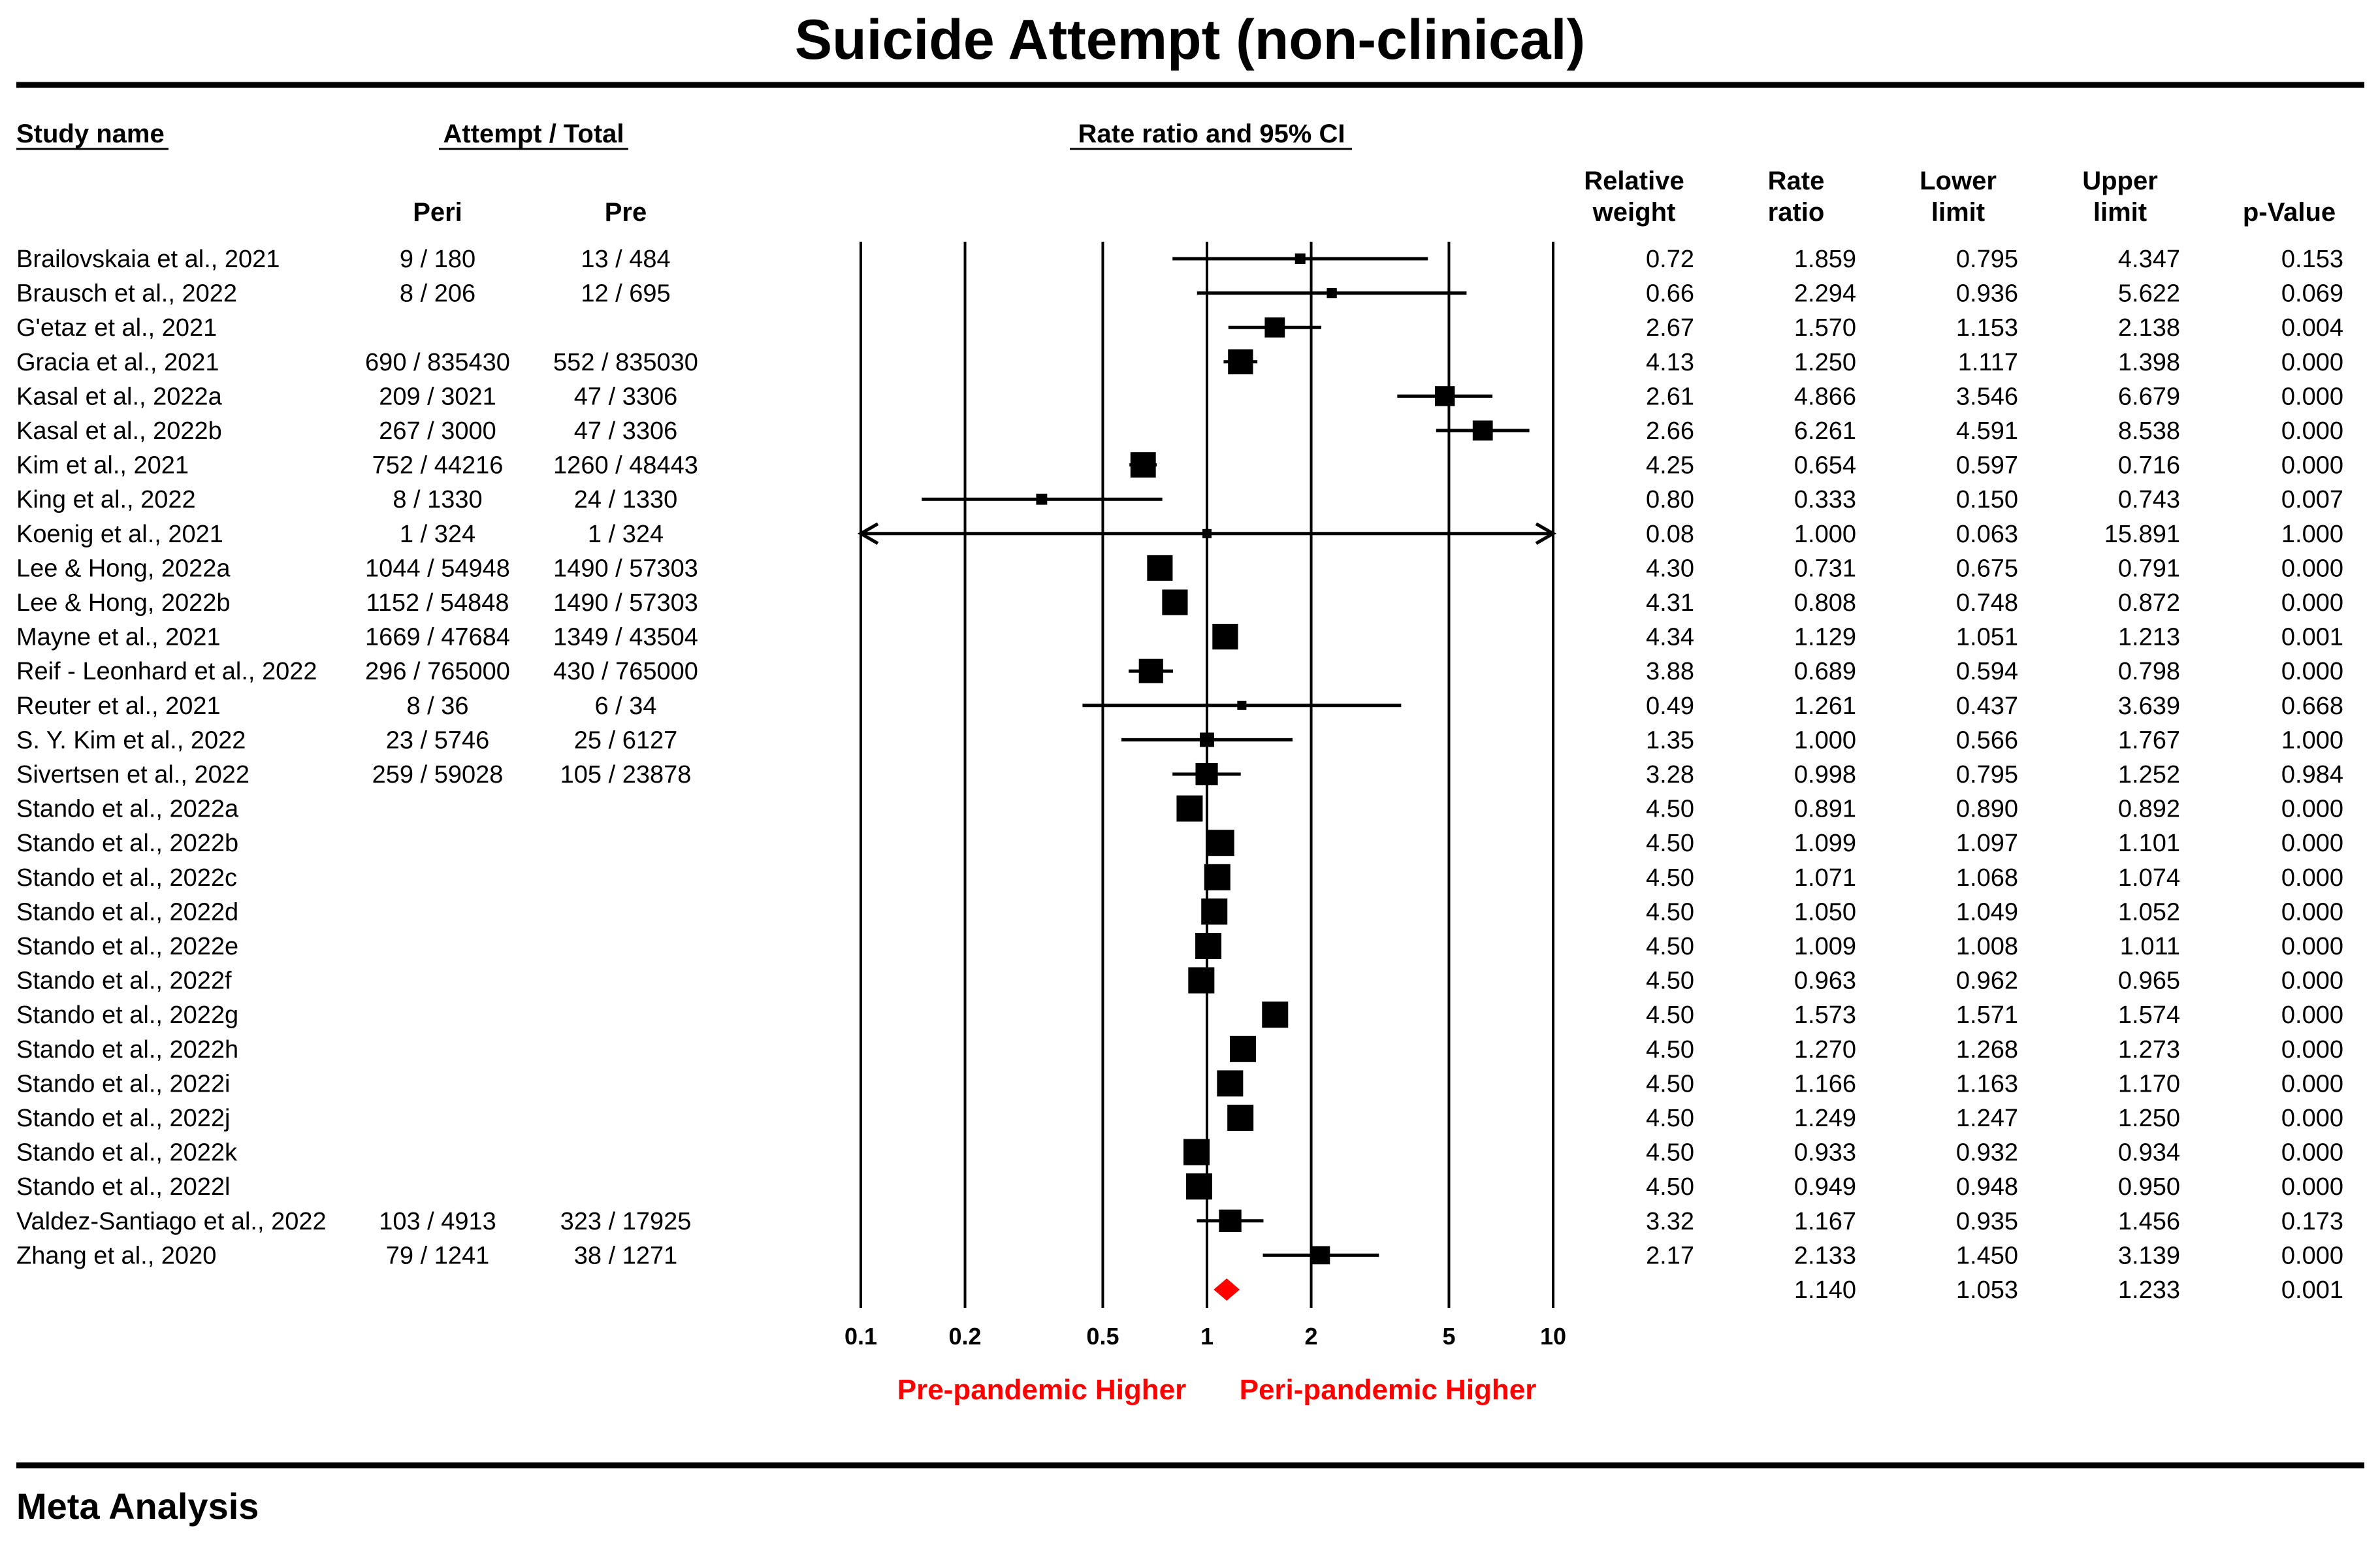  What do you see at coordinates (533, 134) in the screenshot?
I see `header-attempt-total: Attempt / Total` at bounding box center [533, 134].